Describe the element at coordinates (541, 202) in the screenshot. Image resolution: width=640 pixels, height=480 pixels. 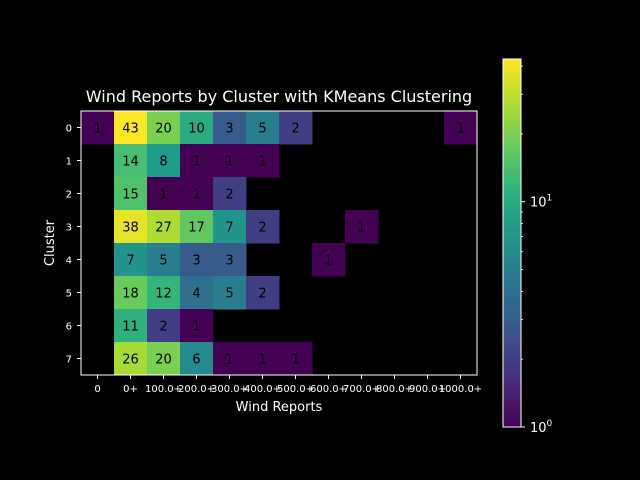
I see `colorbar-tick-label: 10¹` at that location.